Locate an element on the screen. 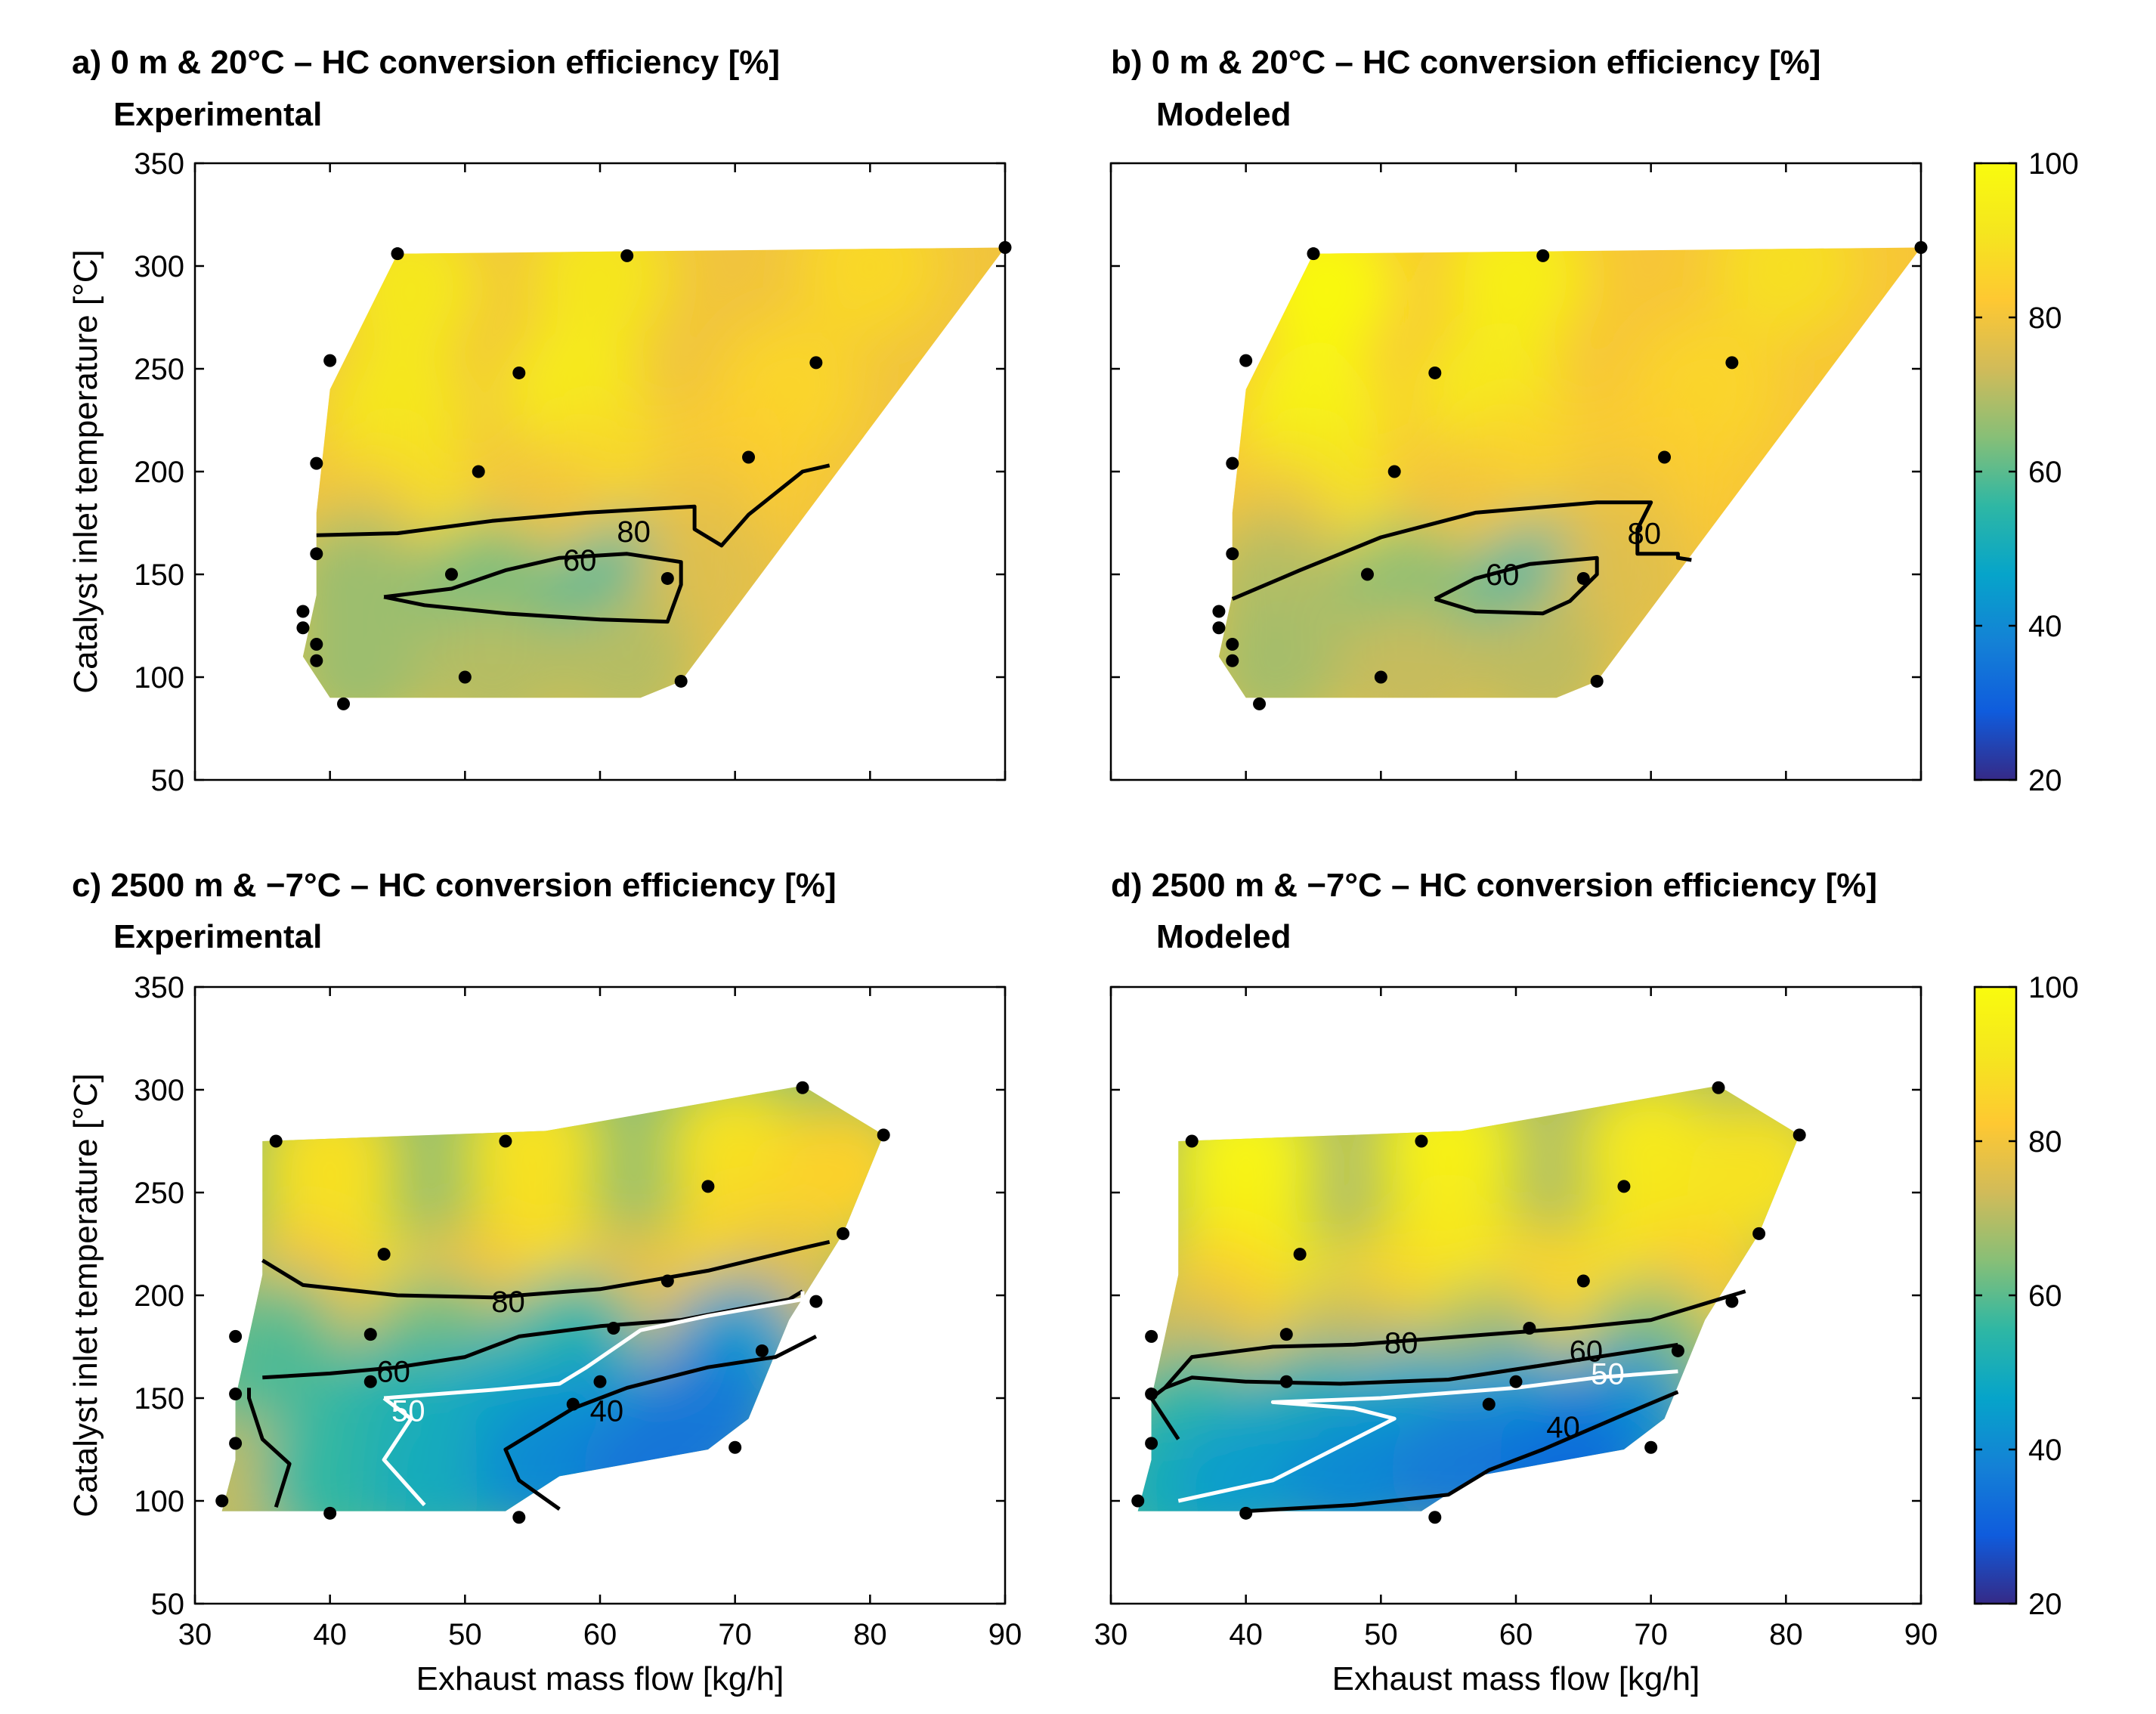  colorbar-top: 20 40 60 80 100 is located at coordinates (2026, 472).